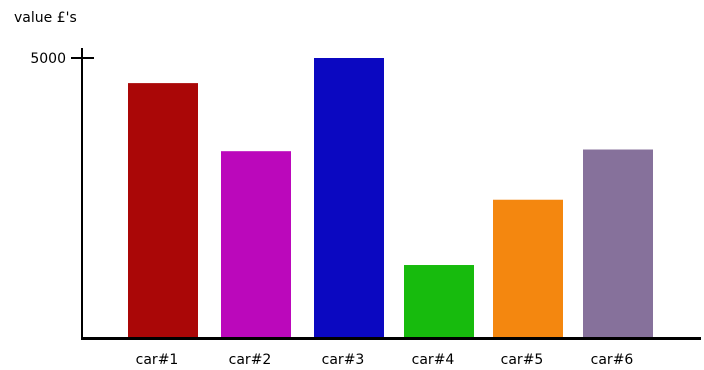 The image size is (704, 370). Describe the element at coordinates (256, 244) in the screenshot. I see `bar-car2` at that location.